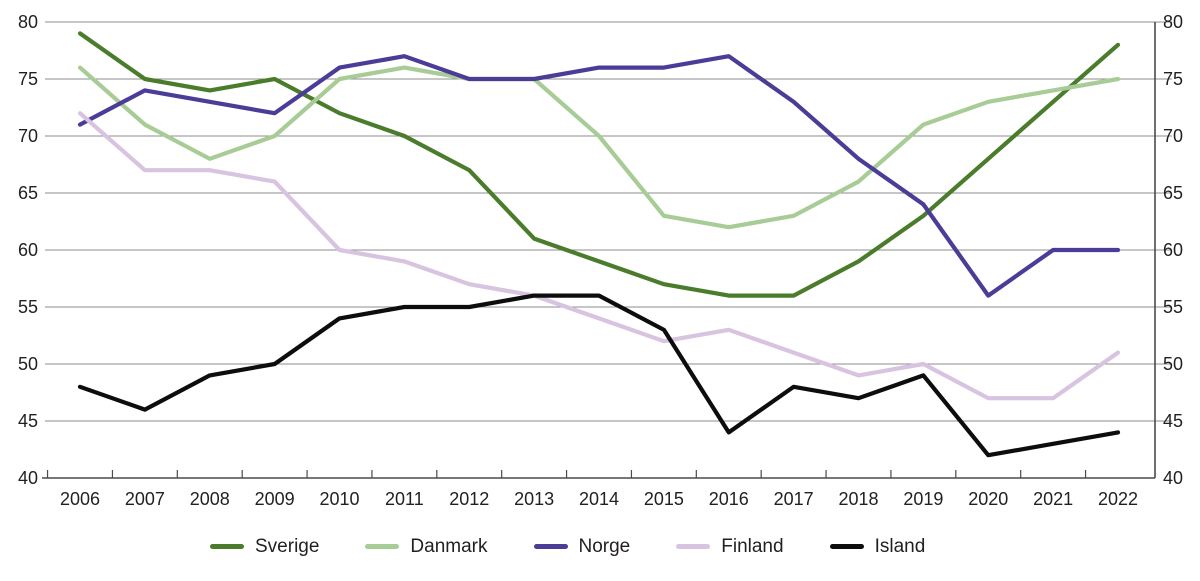 The image size is (1200, 581). I want to click on x-axis-label: 2006, so click(80, 499).